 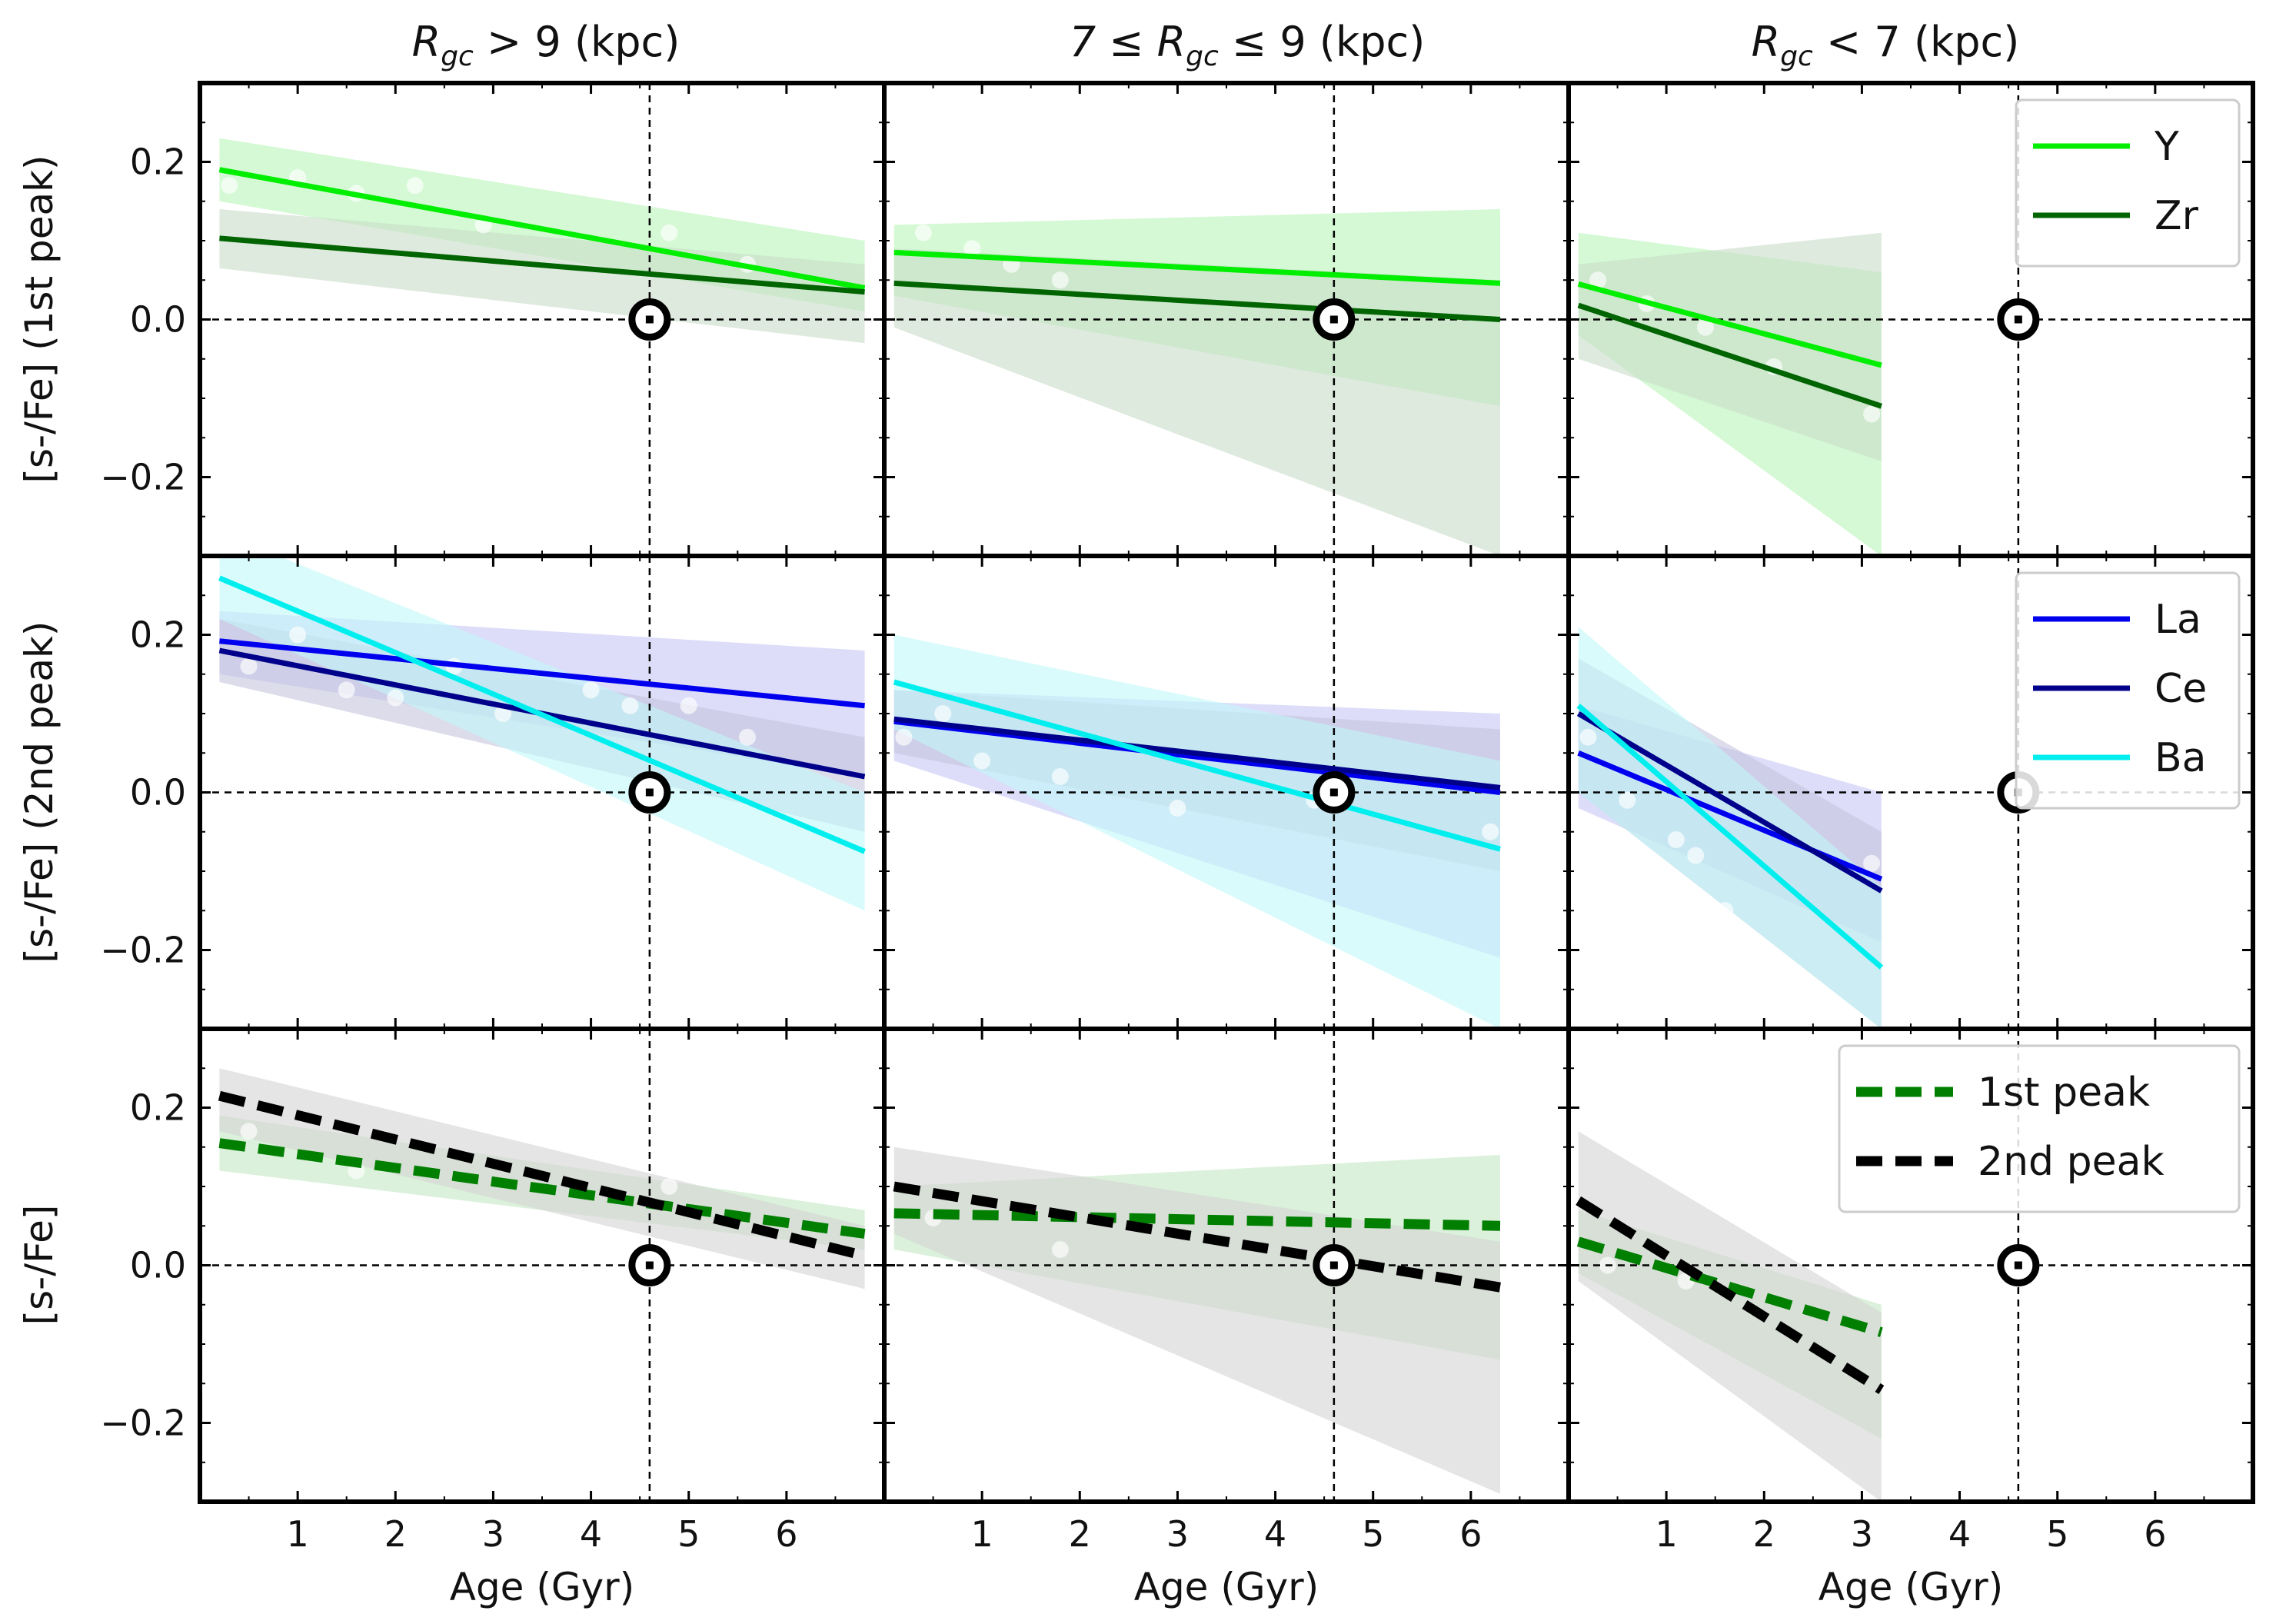 I want to click on x-tick-label: 3, so click(x=1177, y=1534).